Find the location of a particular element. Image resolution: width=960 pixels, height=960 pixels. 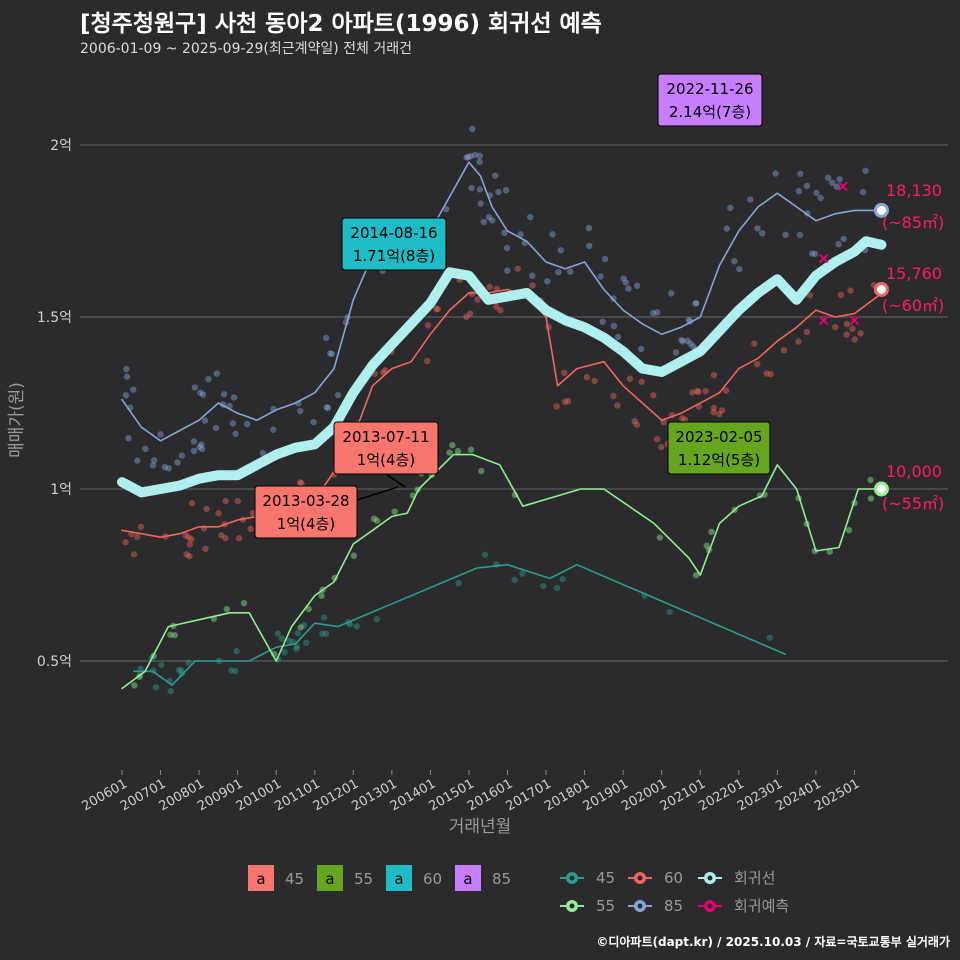

annotation-value: 1.12억(5층) is located at coordinates (719, 460).